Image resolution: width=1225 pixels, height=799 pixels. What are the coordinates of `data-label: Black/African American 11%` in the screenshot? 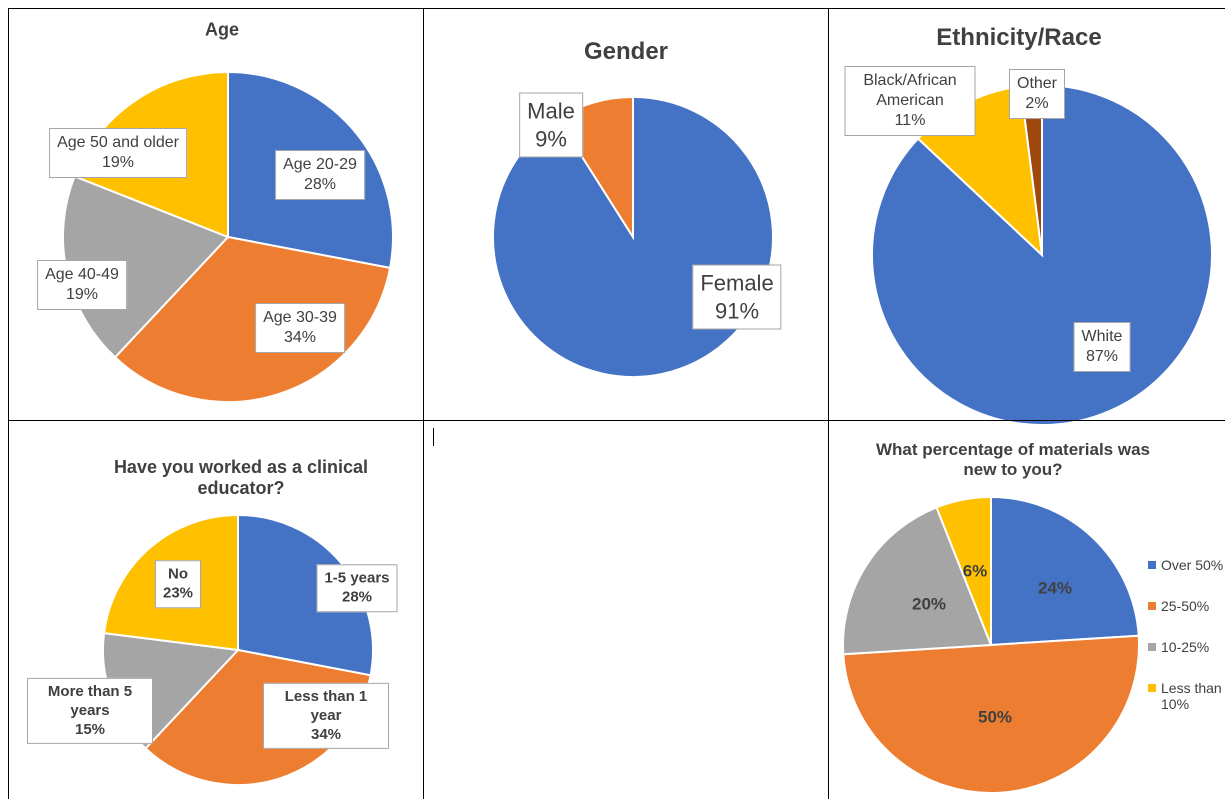 It's located at (910, 101).